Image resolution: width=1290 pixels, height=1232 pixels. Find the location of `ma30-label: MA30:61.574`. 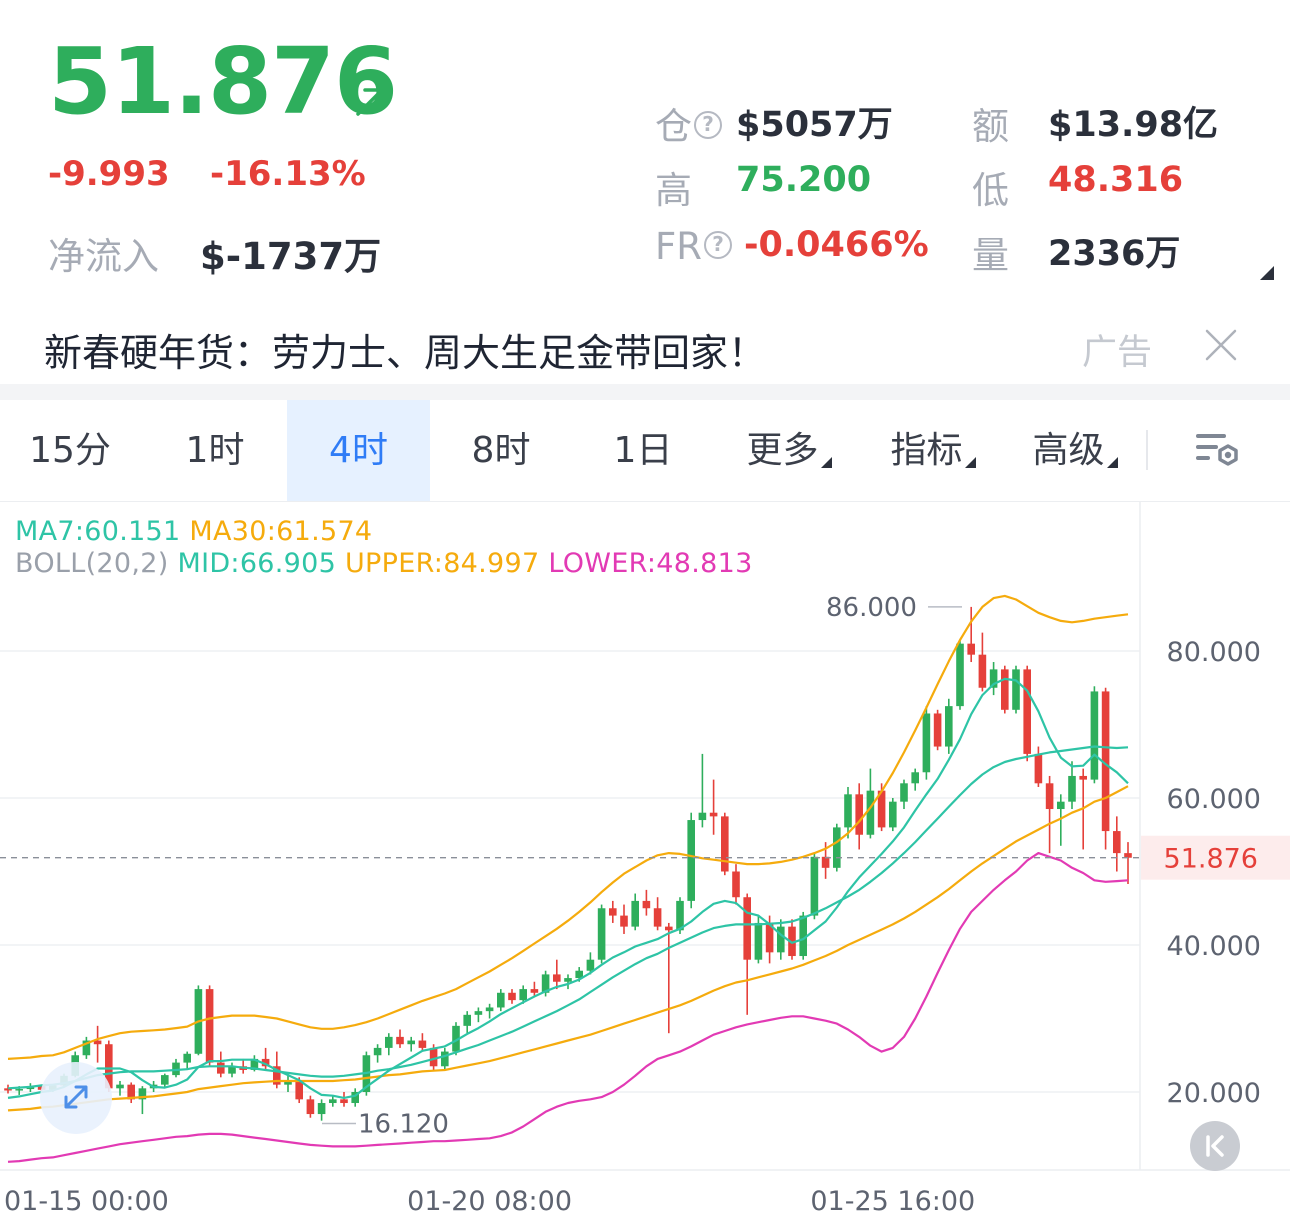

ma30-label: MA30:61.574 is located at coordinates (281, 531).